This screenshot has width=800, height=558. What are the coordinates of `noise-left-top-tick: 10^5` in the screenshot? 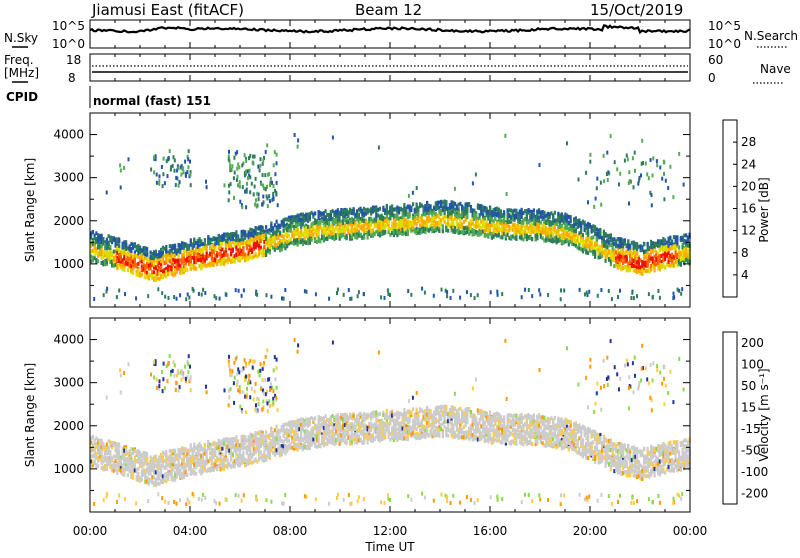 It's located at (68, 26).